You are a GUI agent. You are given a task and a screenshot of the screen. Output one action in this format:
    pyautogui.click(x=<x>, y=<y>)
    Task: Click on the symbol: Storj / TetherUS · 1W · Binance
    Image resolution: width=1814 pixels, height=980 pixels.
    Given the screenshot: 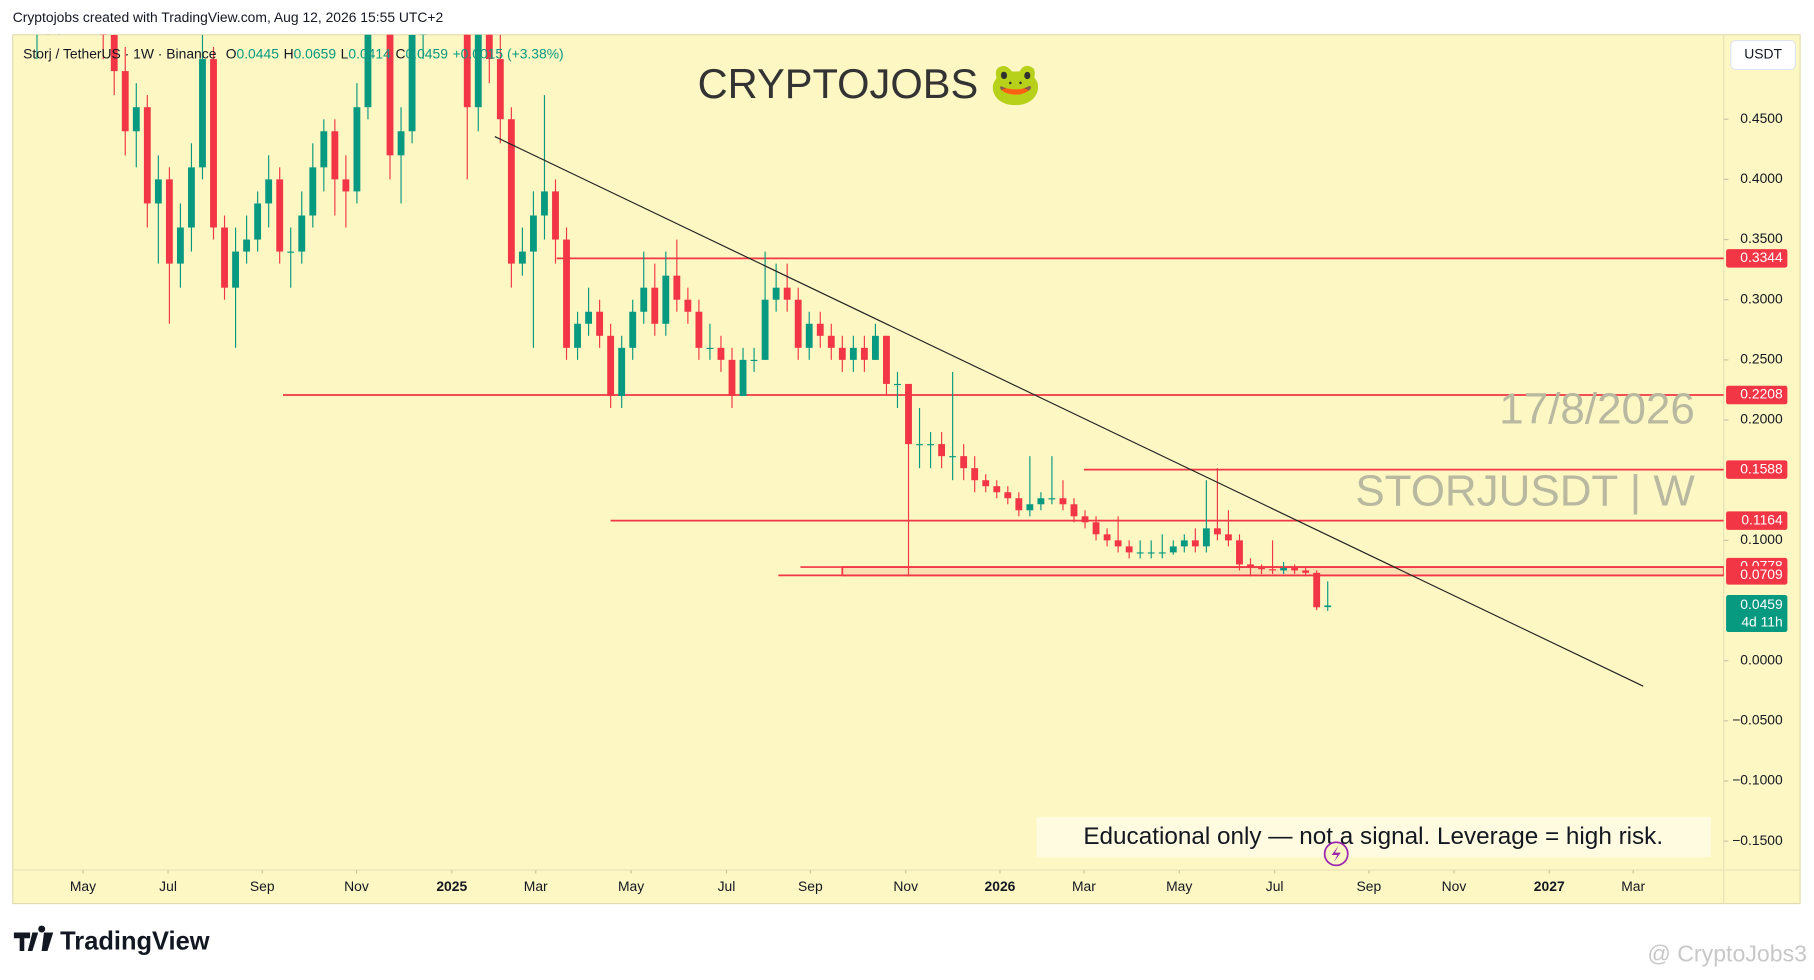 What is the action you would take?
    pyautogui.click(x=120, y=53)
    